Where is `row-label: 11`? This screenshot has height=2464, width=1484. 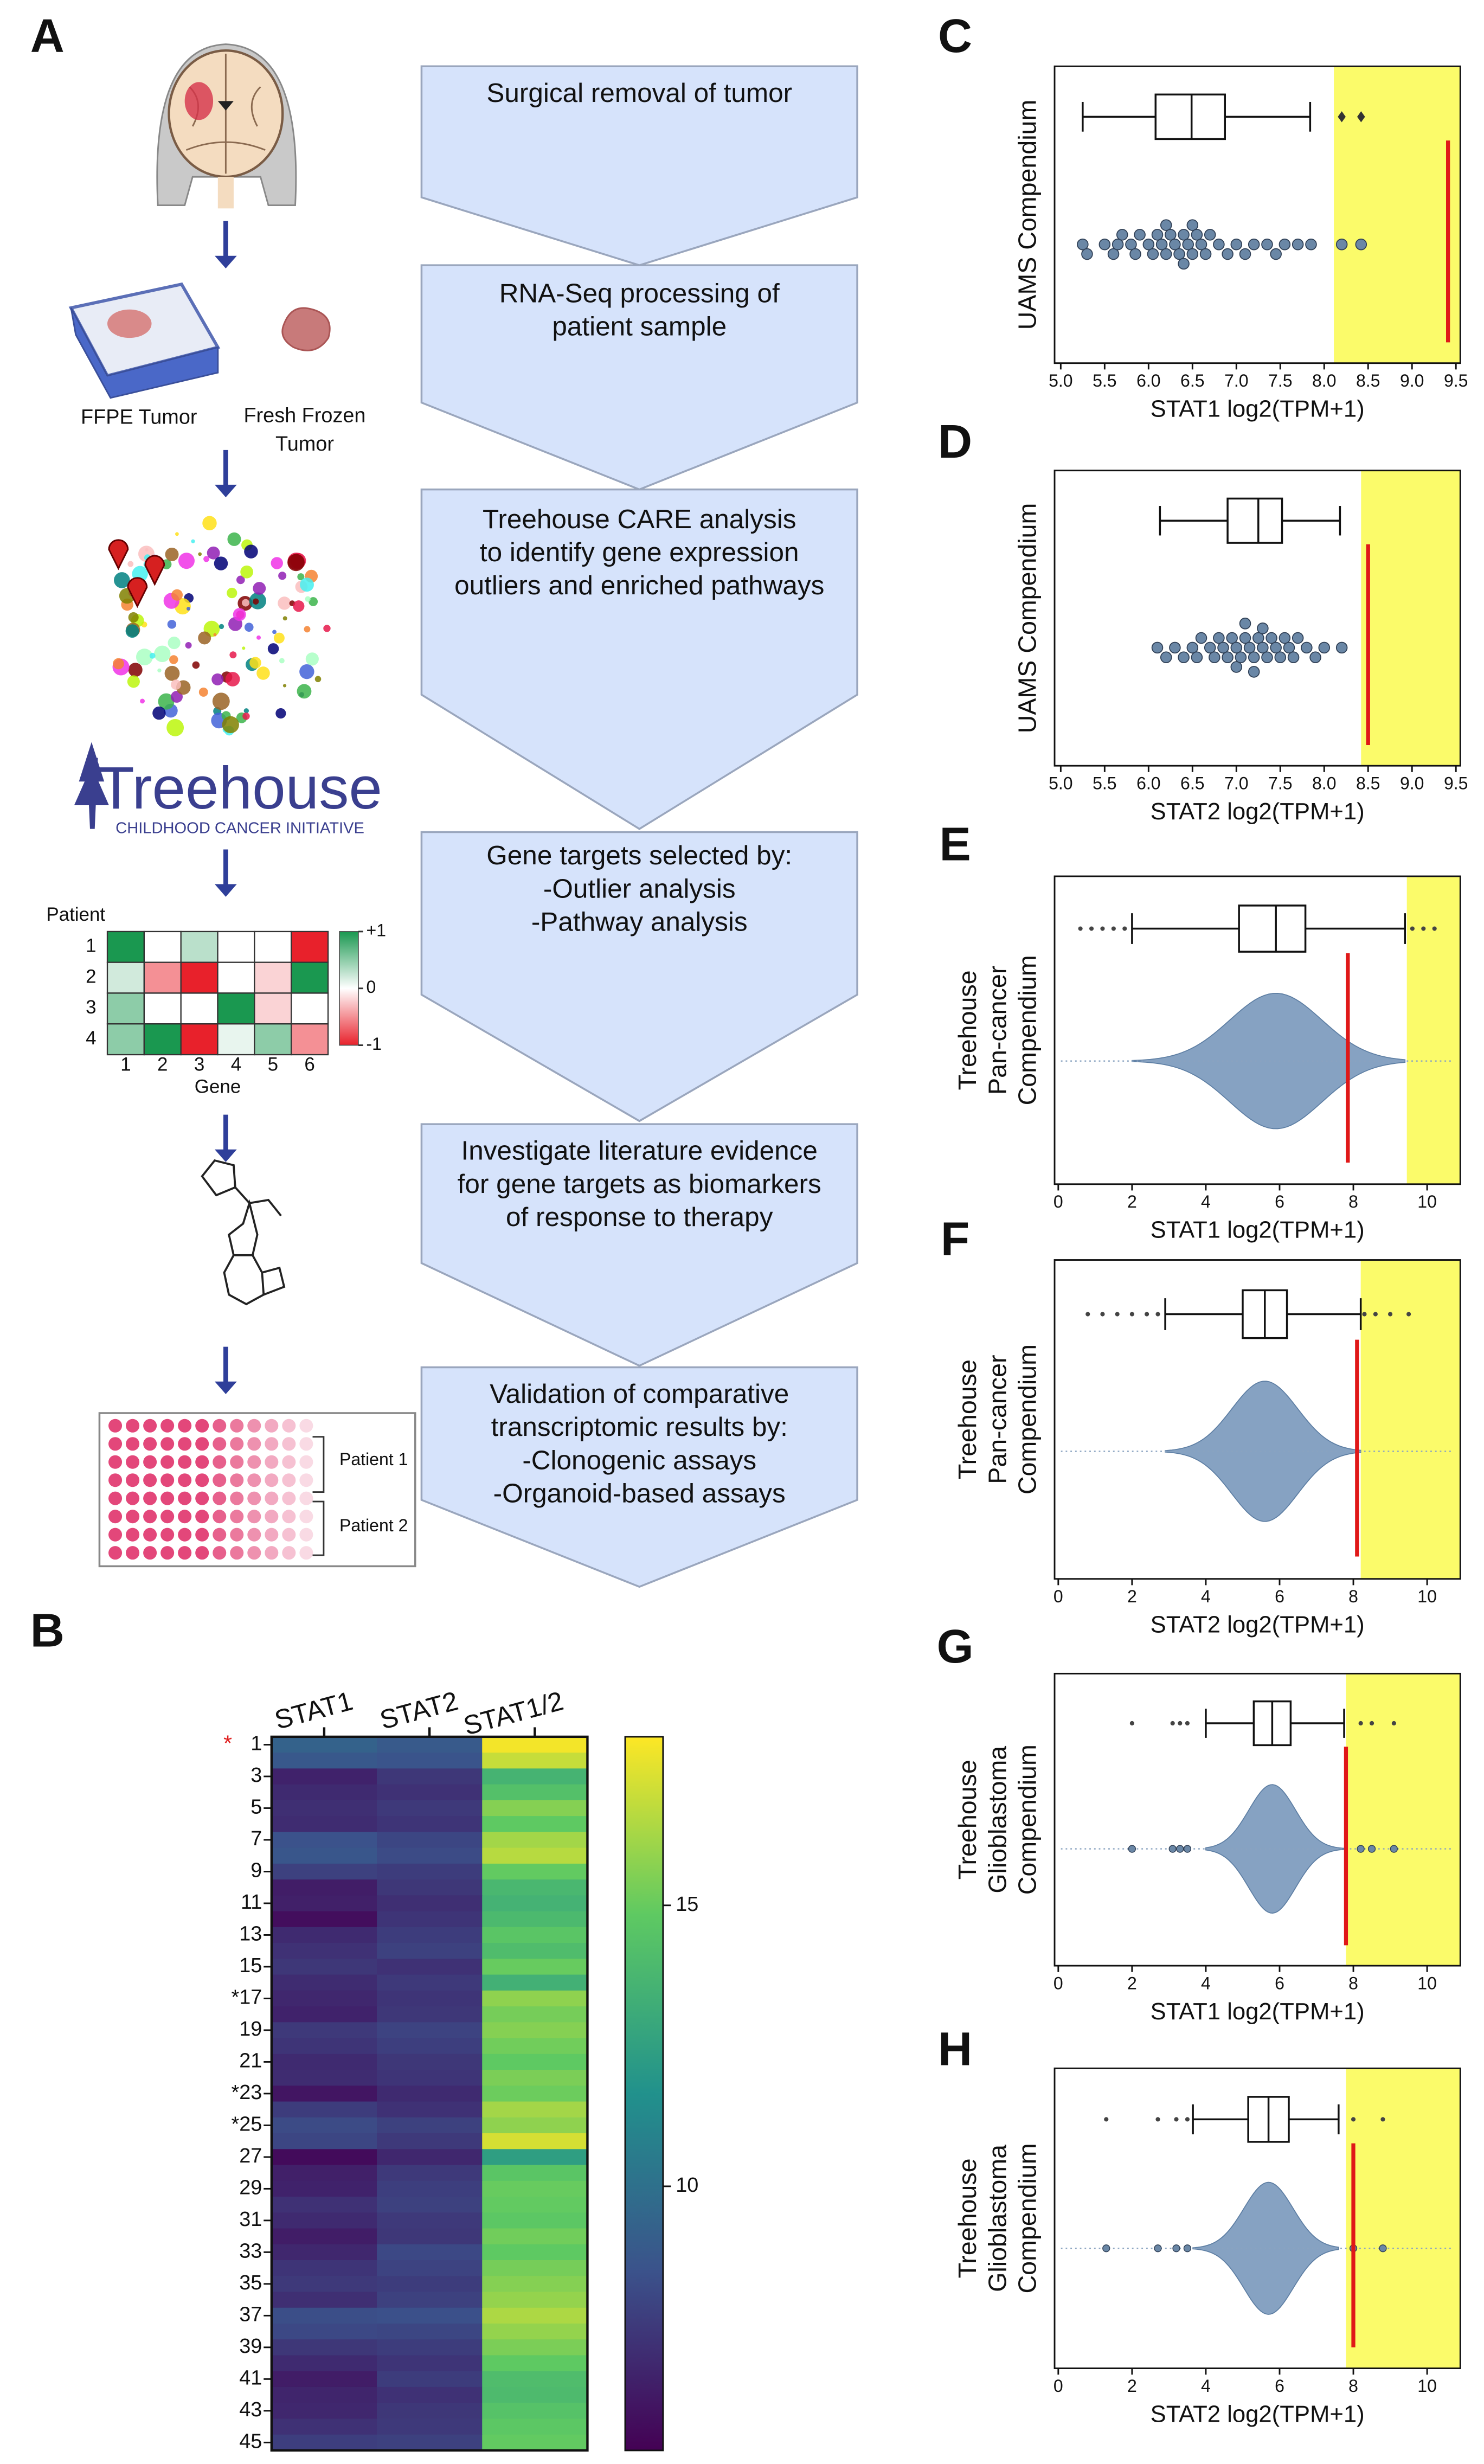
row-label: 11 is located at coordinates (251, 1903).